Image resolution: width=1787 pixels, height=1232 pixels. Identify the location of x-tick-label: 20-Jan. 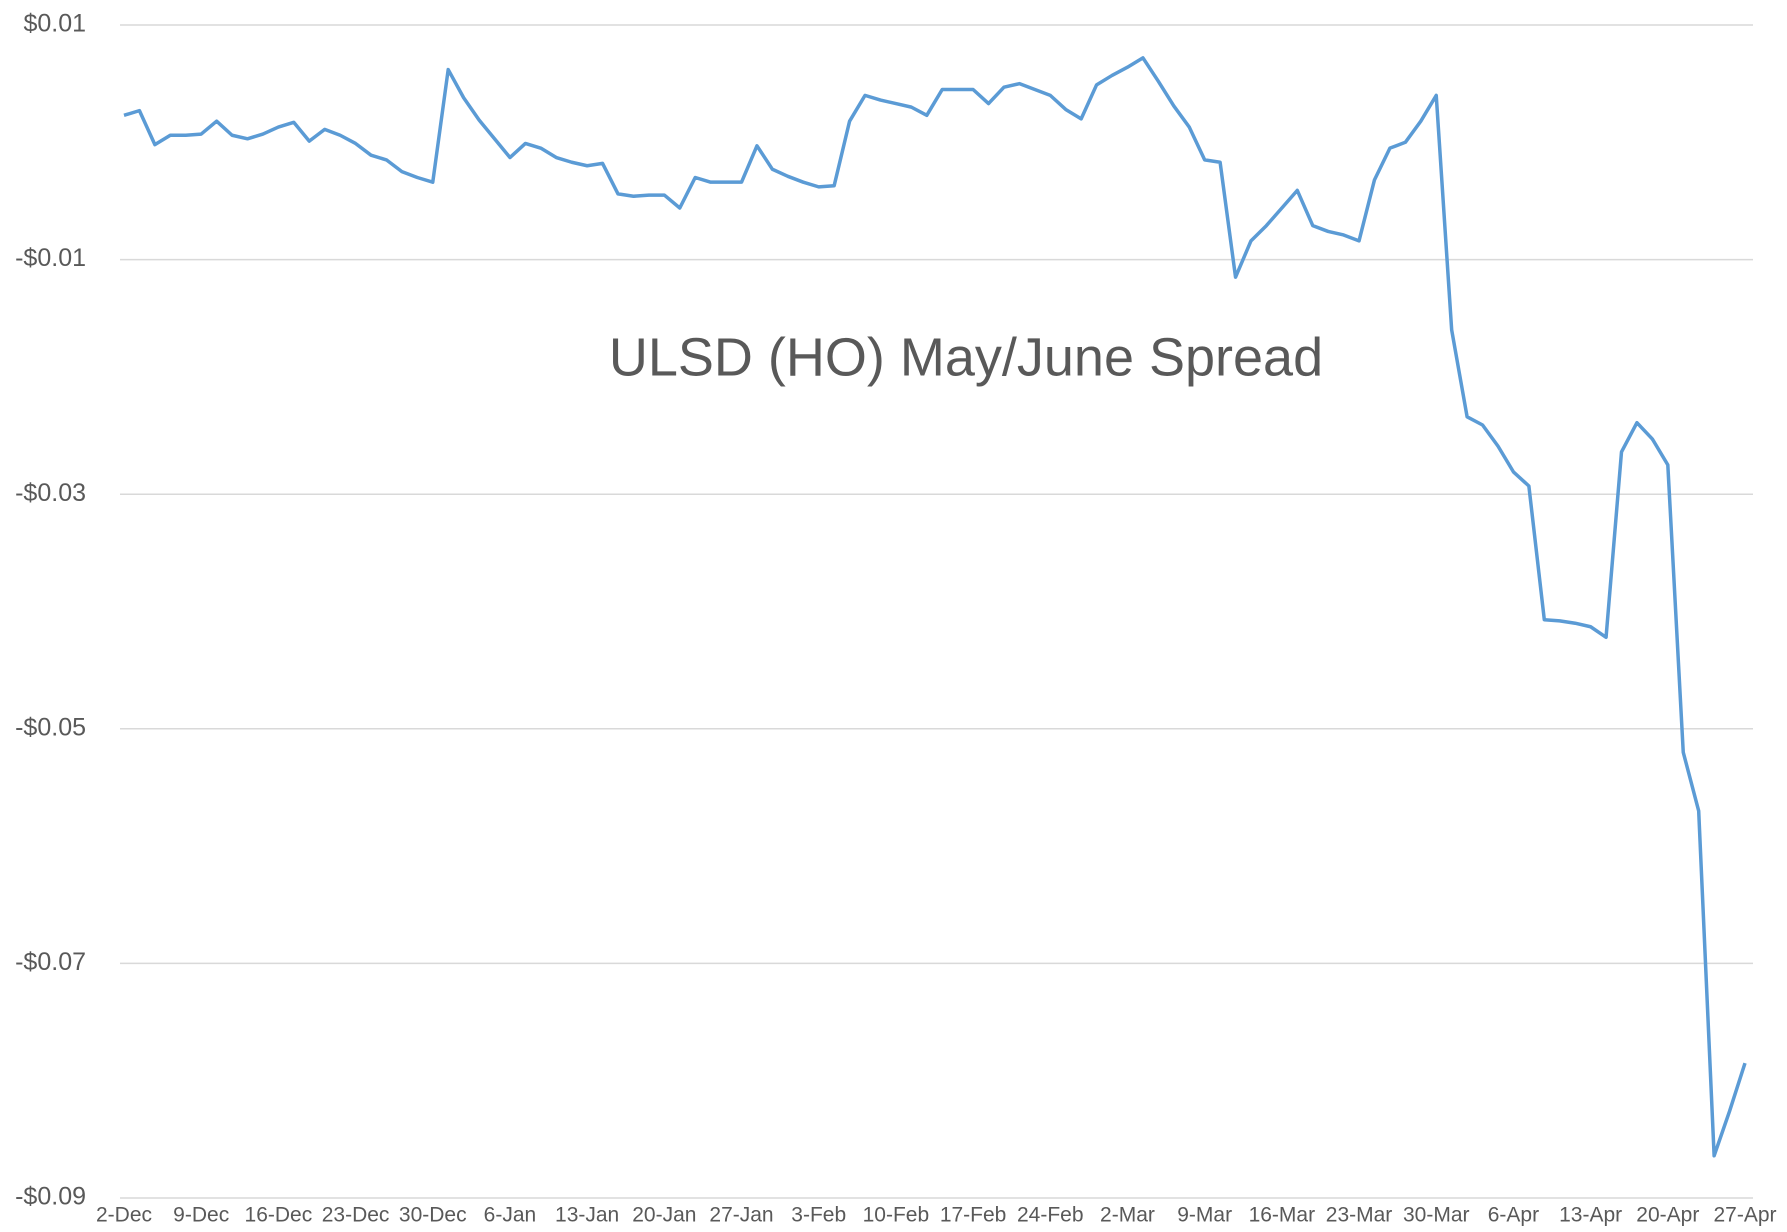
(664, 1215).